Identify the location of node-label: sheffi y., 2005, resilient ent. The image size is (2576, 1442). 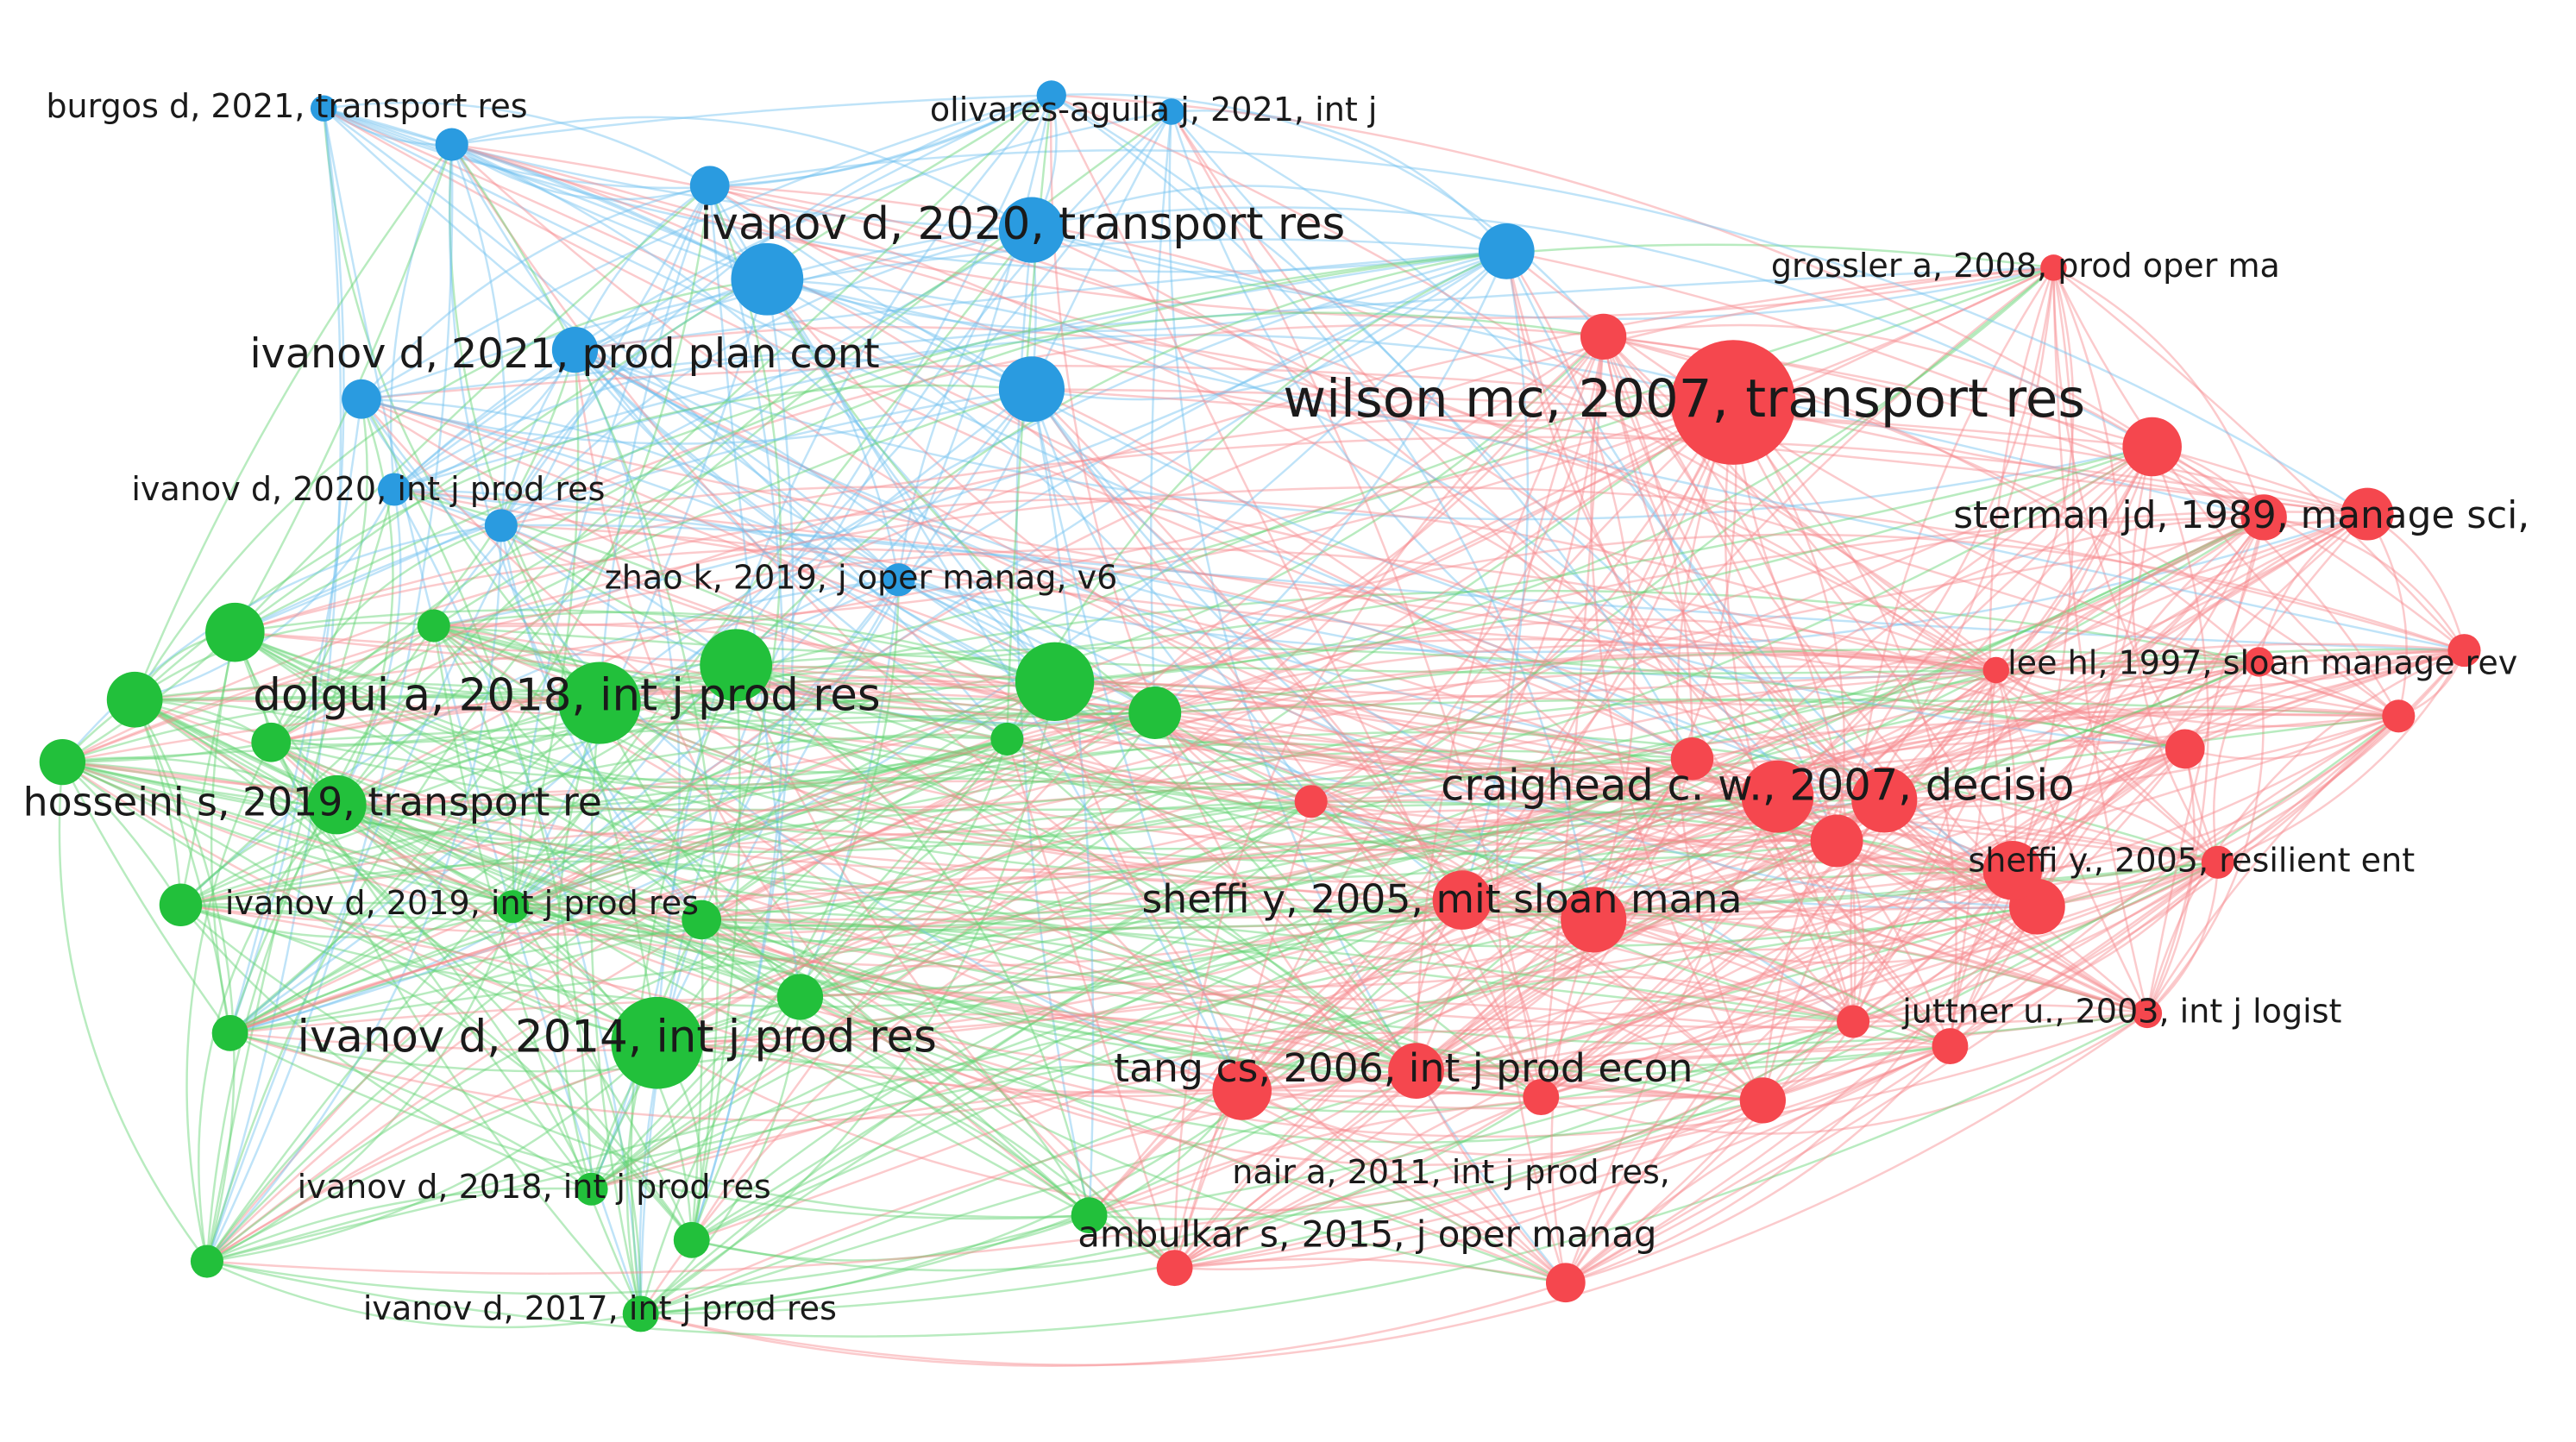
(2191, 860).